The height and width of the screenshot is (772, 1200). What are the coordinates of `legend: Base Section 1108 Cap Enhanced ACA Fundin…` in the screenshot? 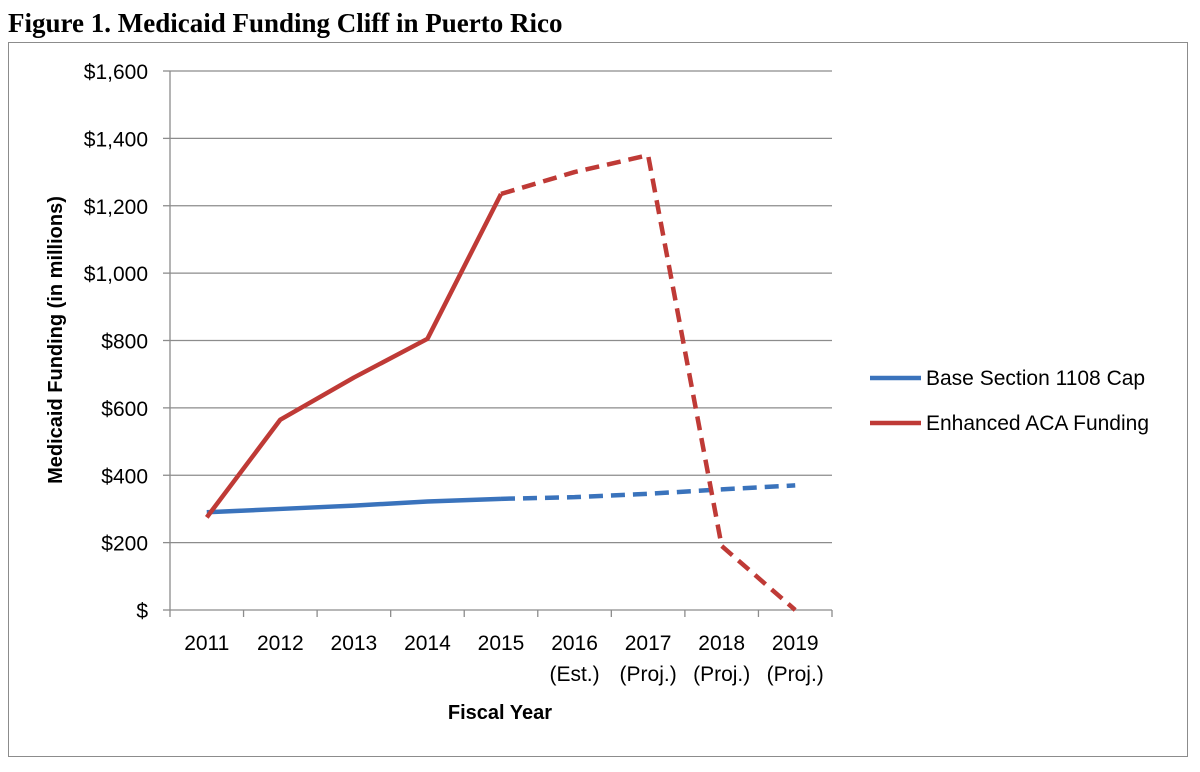 It's located at (1009, 401).